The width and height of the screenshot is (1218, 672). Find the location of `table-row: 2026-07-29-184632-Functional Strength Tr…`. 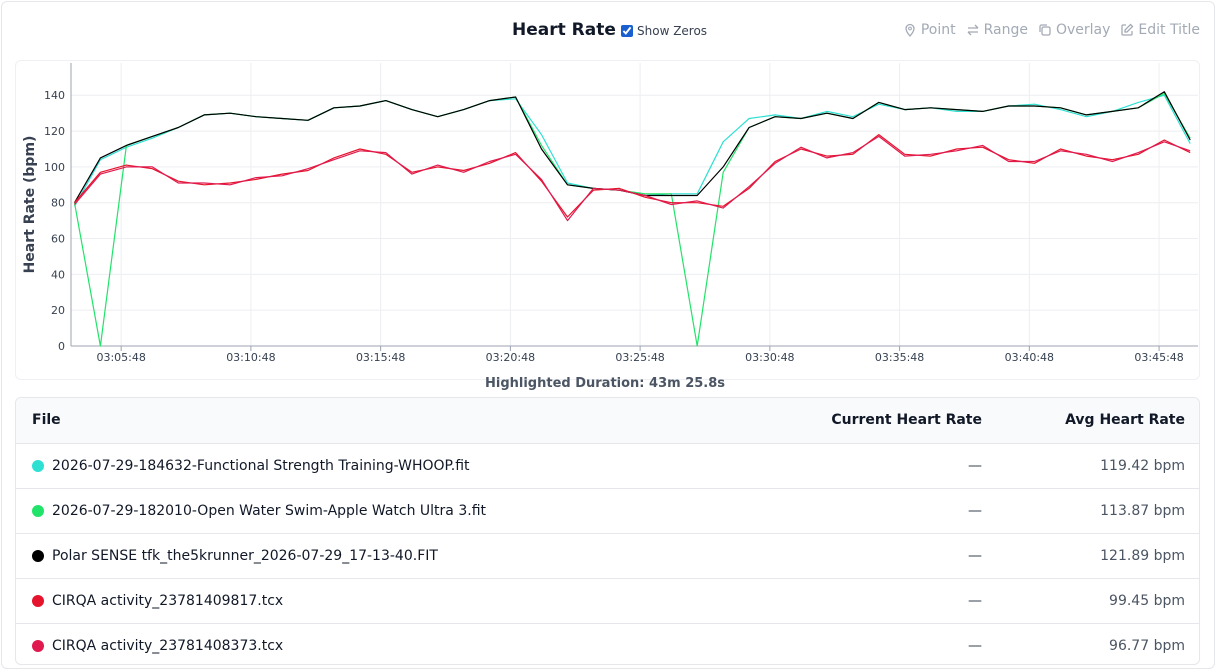

table-row: 2026-07-29-184632-Functional Strength Tr… is located at coordinates (607, 465).